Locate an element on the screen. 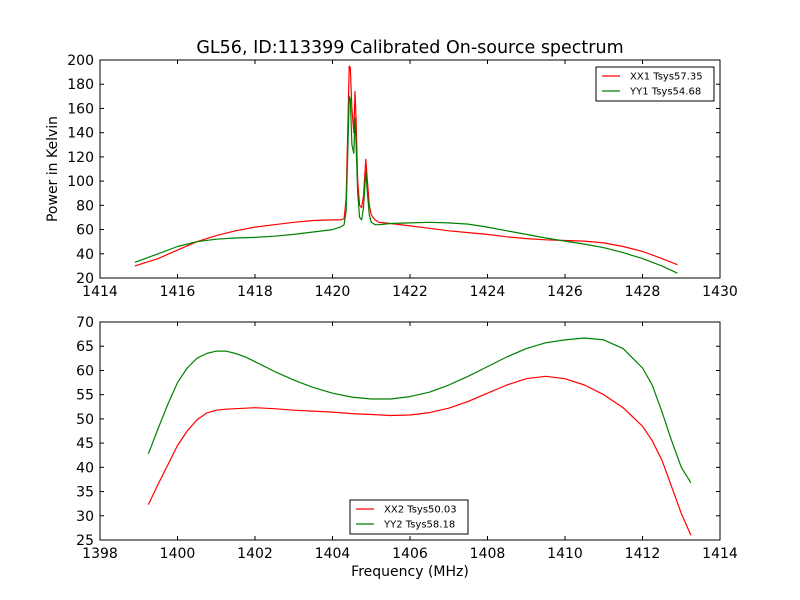  y-tick-label: 70 is located at coordinates (85, 323).